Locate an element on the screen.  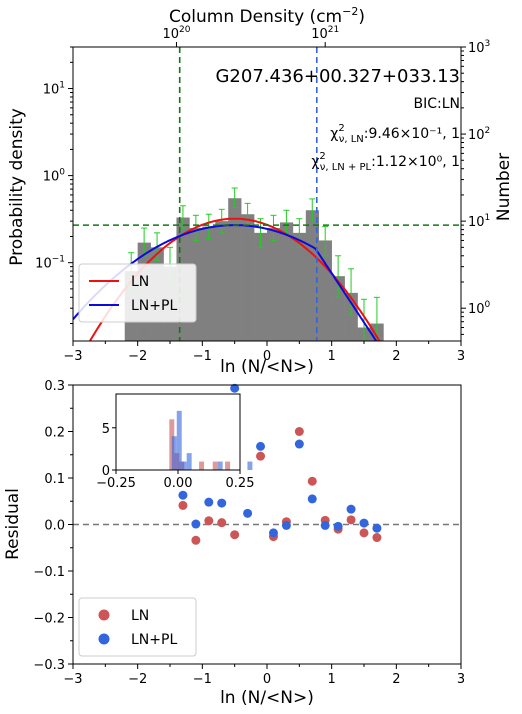
y-tick-label: 10⁰ is located at coordinates (54, 176).